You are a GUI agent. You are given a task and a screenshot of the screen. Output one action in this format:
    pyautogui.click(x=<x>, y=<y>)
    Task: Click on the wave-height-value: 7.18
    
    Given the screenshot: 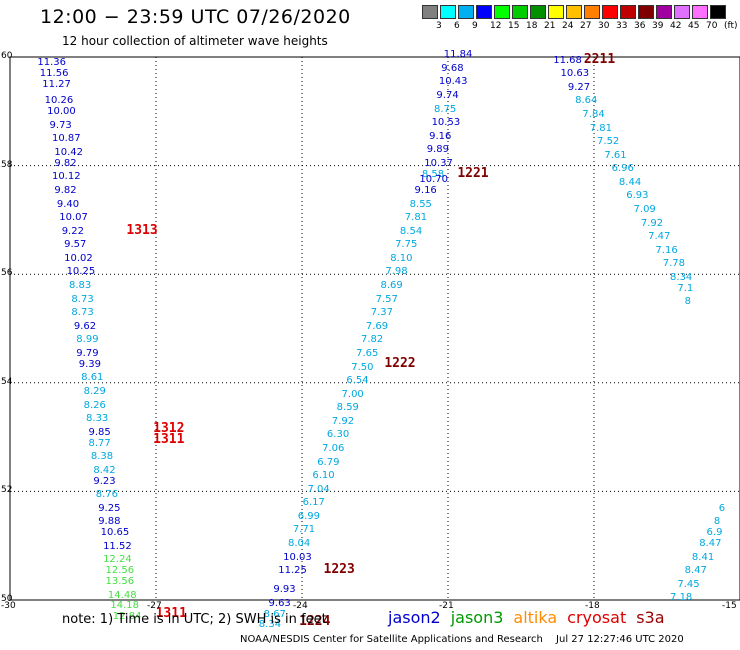 What is the action you would take?
    pyautogui.click(x=681, y=598)
    